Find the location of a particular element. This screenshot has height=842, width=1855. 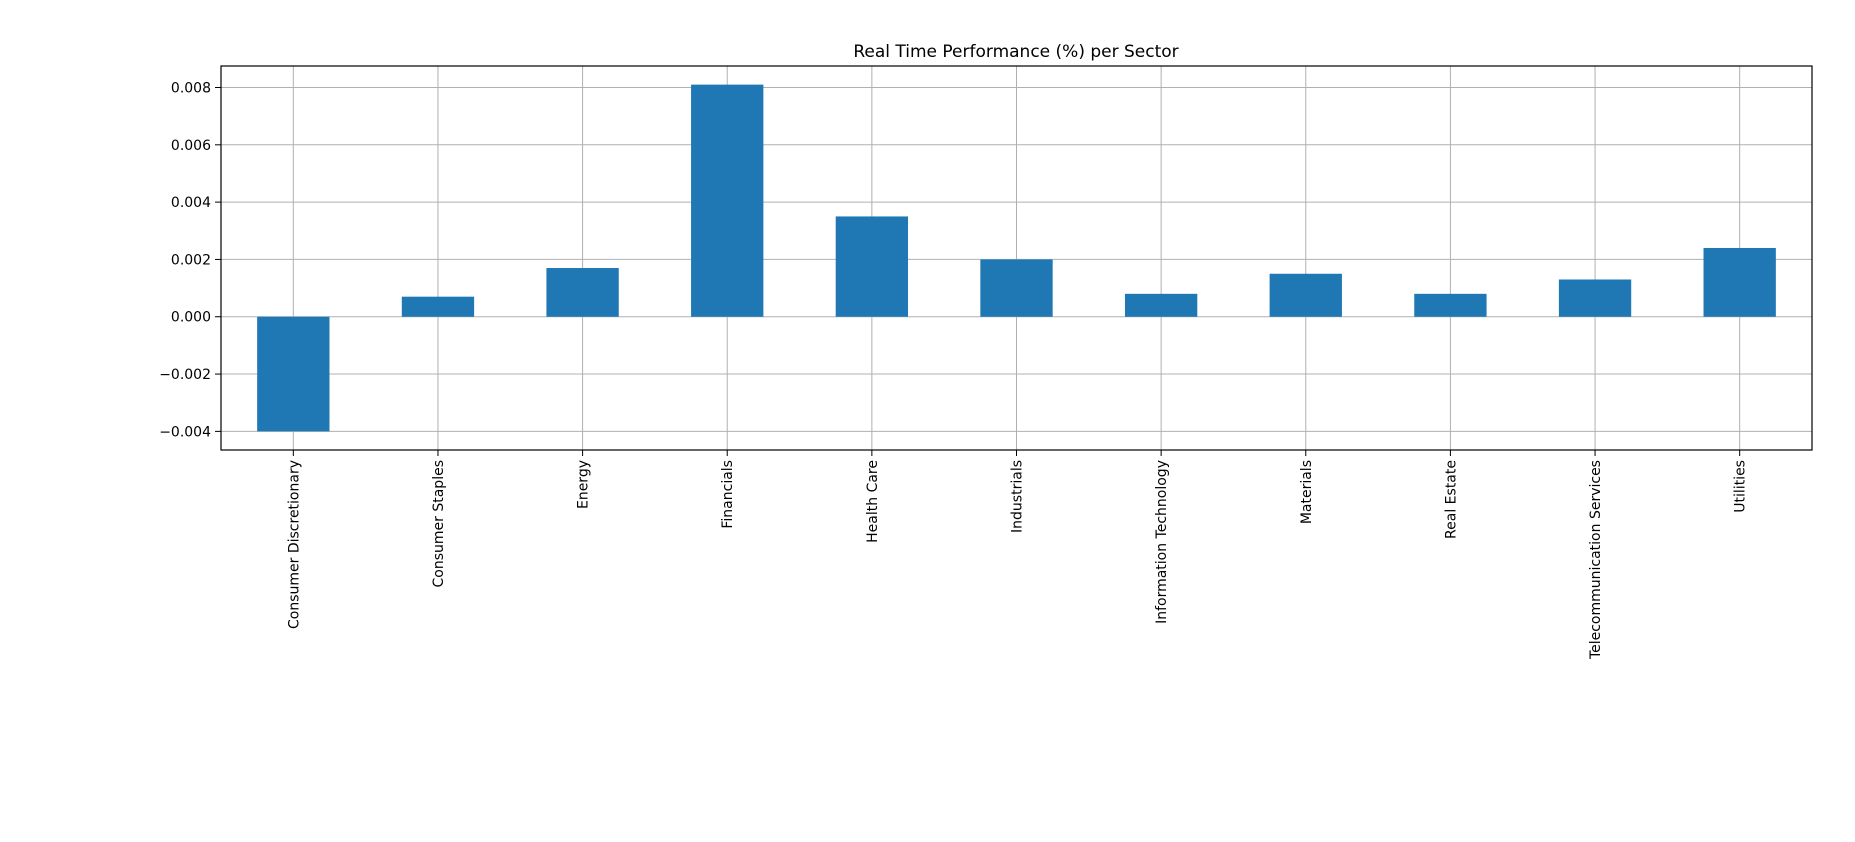

x-tick-label: Industrials is located at coordinates (1018, 496).